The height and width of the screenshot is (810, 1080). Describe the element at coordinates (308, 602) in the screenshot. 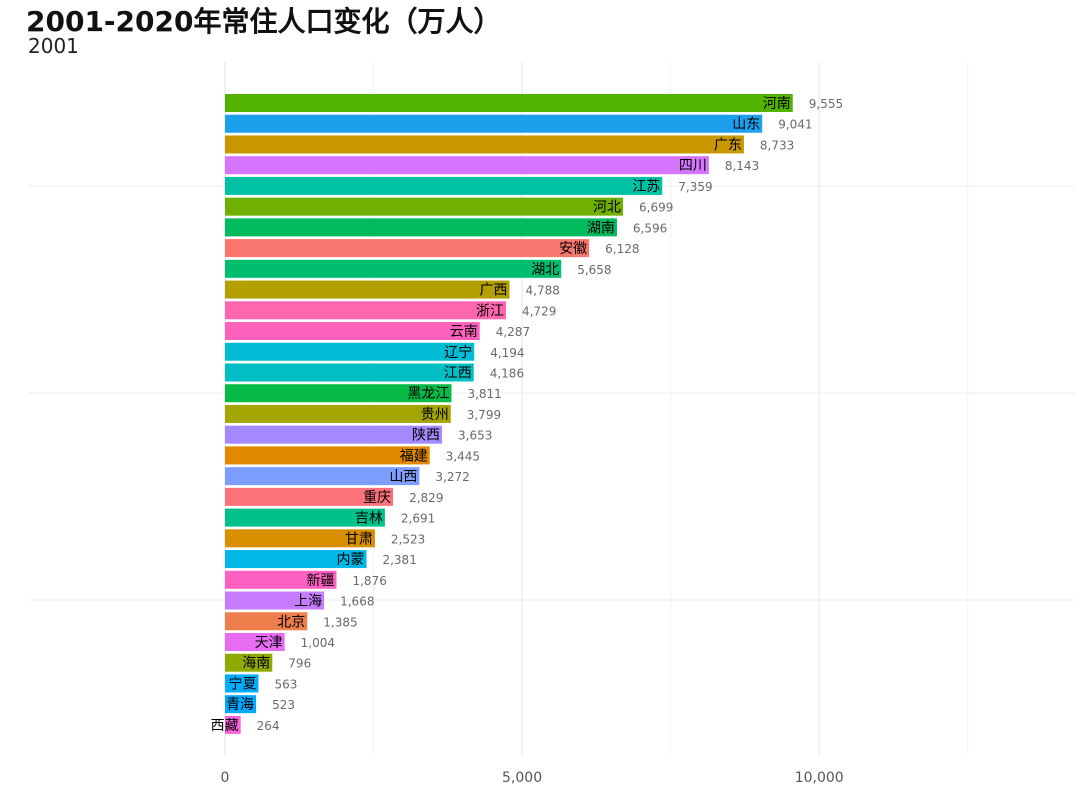

I see `bar-category-label: 上海` at that location.